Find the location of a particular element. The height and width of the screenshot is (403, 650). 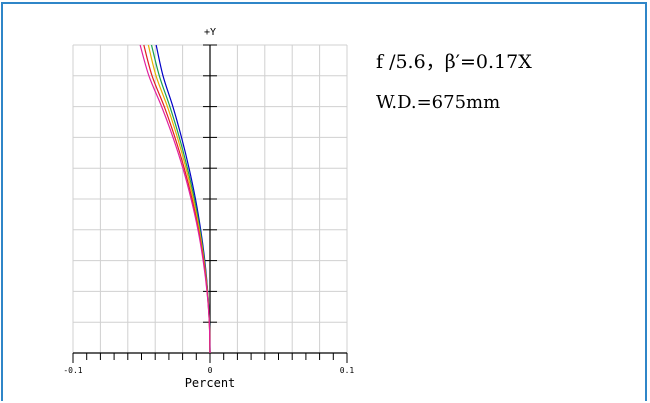

series-line is located at coordinates (175, 199).